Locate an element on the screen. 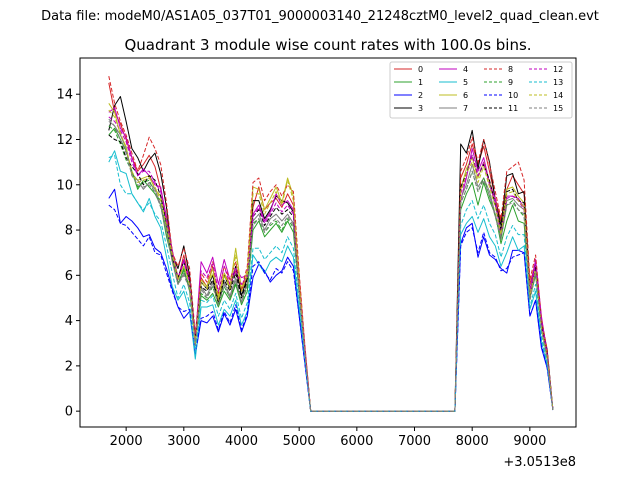 This screenshot has width=640, height=480. legend-label-14: 14 is located at coordinates (558, 95).